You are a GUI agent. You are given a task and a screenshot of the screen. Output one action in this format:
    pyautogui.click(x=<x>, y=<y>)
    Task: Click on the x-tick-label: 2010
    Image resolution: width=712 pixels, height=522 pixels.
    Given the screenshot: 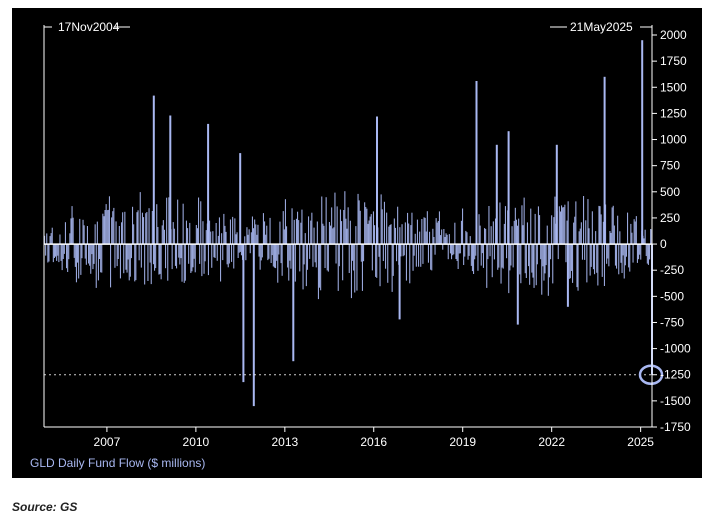 What is the action you would take?
    pyautogui.click(x=196, y=442)
    